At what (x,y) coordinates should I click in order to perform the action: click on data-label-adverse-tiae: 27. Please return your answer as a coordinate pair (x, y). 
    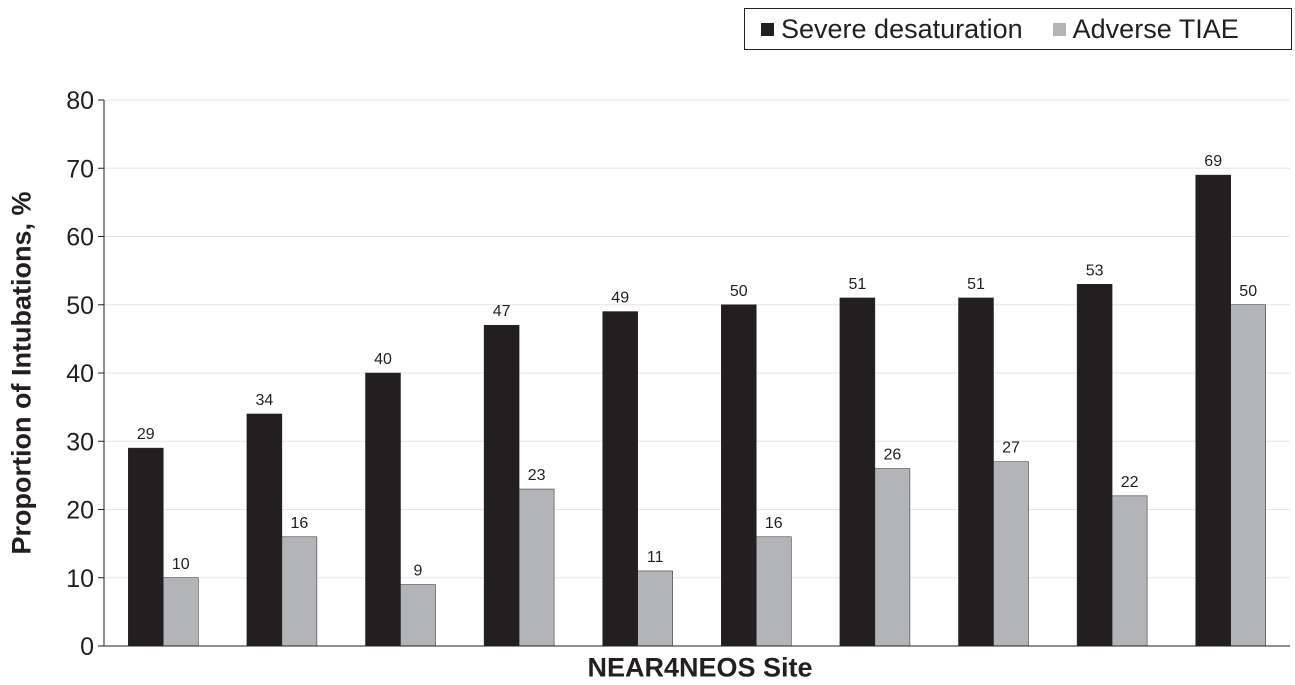
    Looking at the image, I should click on (1011, 448).